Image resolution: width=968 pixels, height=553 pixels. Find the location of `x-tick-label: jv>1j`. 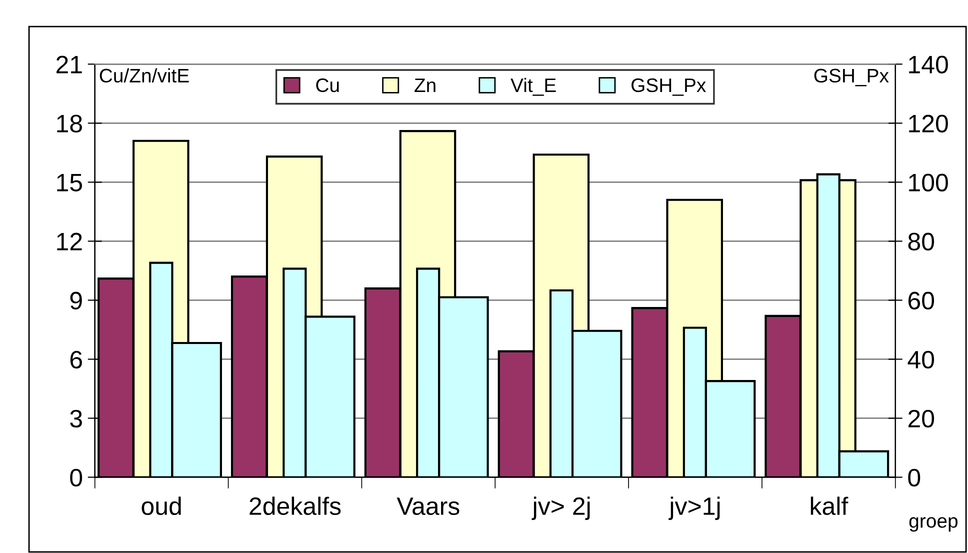

x-tick-label: jv>1j is located at coordinates (694, 508).